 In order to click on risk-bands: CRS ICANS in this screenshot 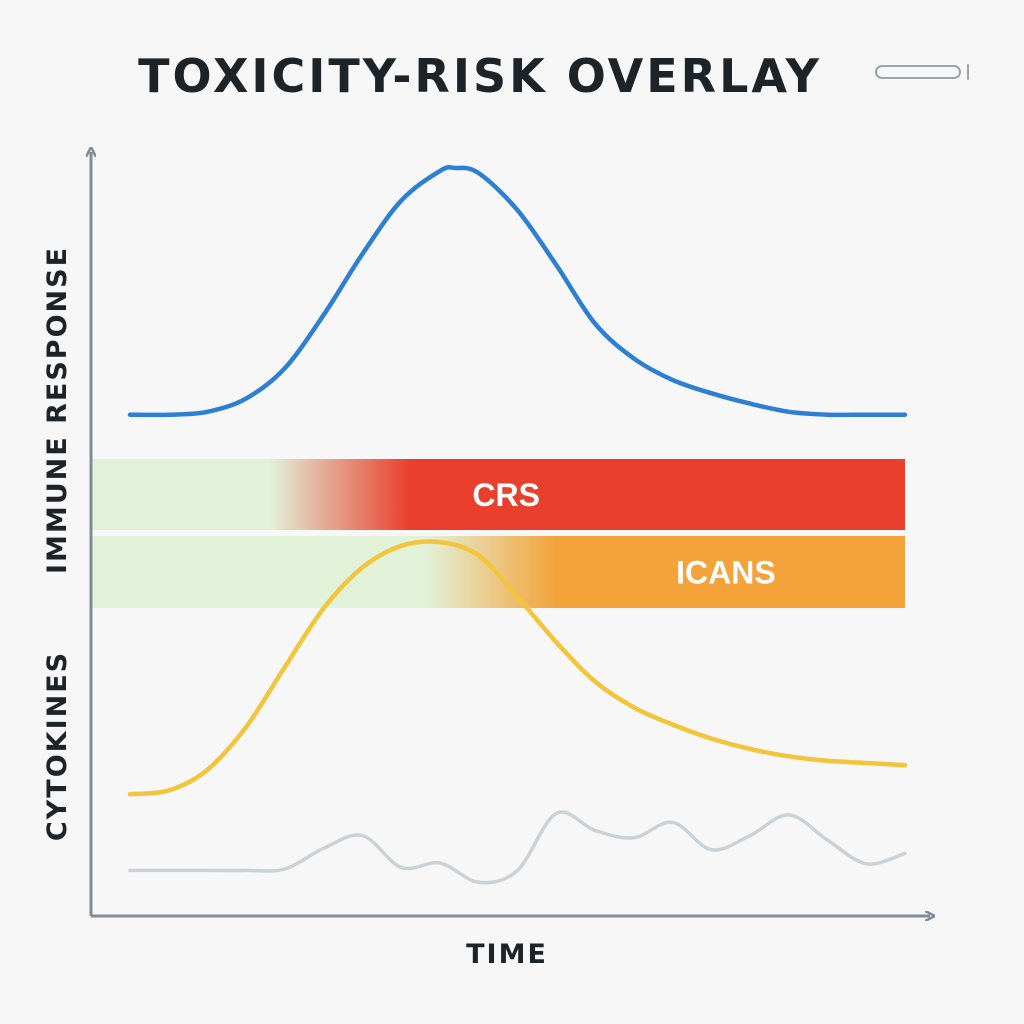, I will do `click(498, 533)`.